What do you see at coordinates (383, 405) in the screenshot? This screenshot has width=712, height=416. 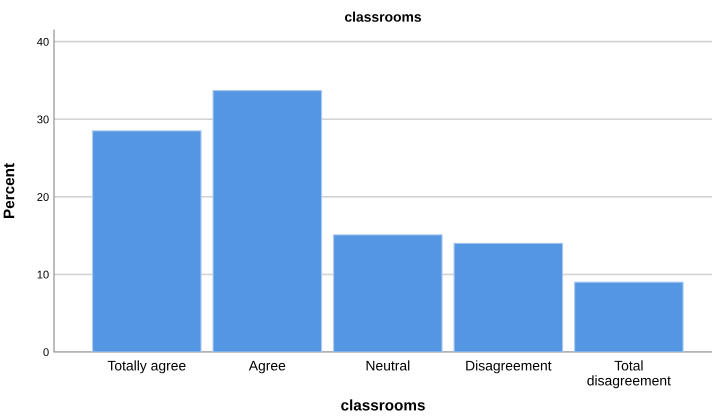 I see `x-axis-title: classrooms` at bounding box center [383, 405].